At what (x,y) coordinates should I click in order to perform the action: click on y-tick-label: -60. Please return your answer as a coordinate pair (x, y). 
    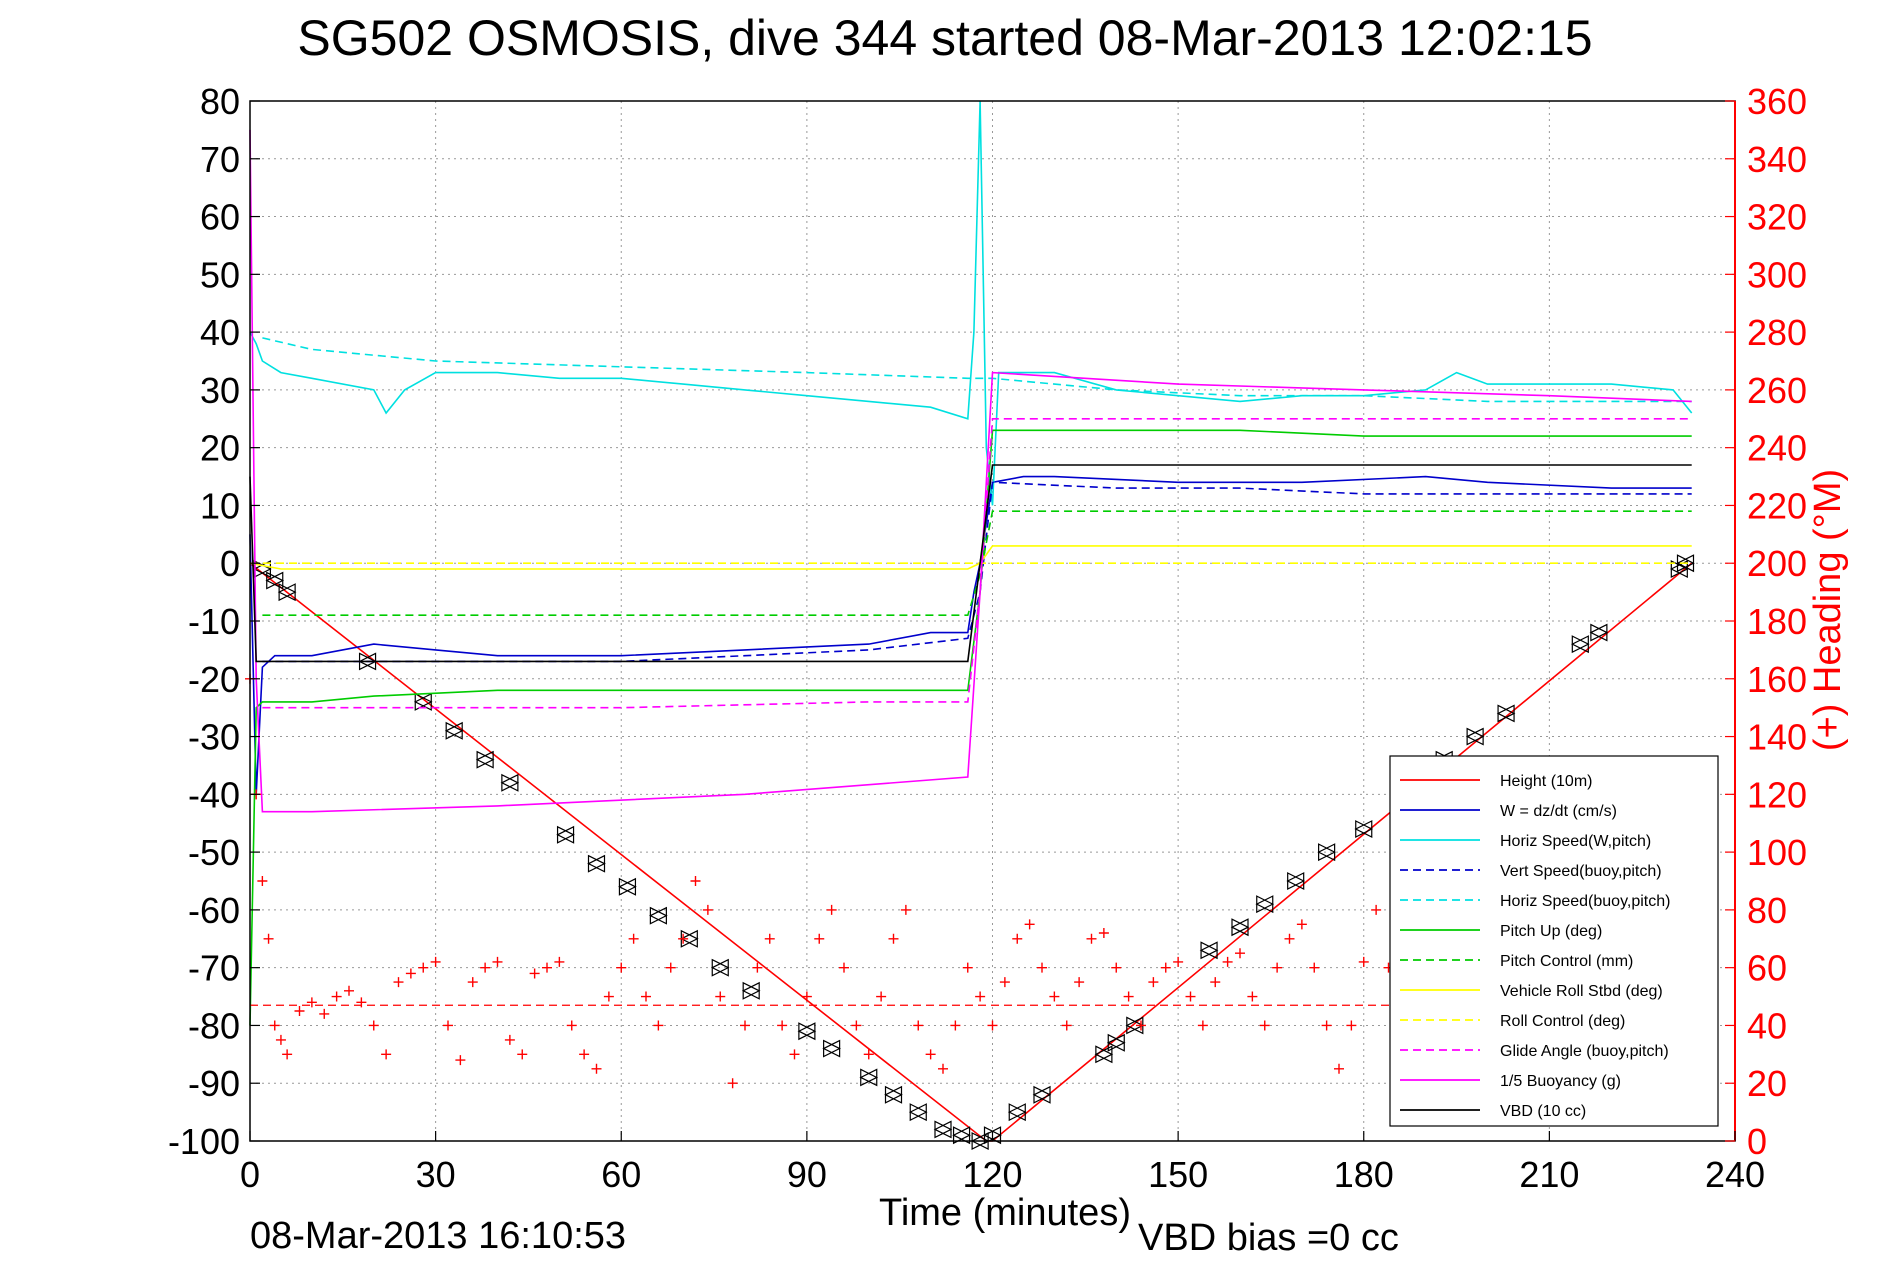
    Looking at the image, I should click on (214, 910).